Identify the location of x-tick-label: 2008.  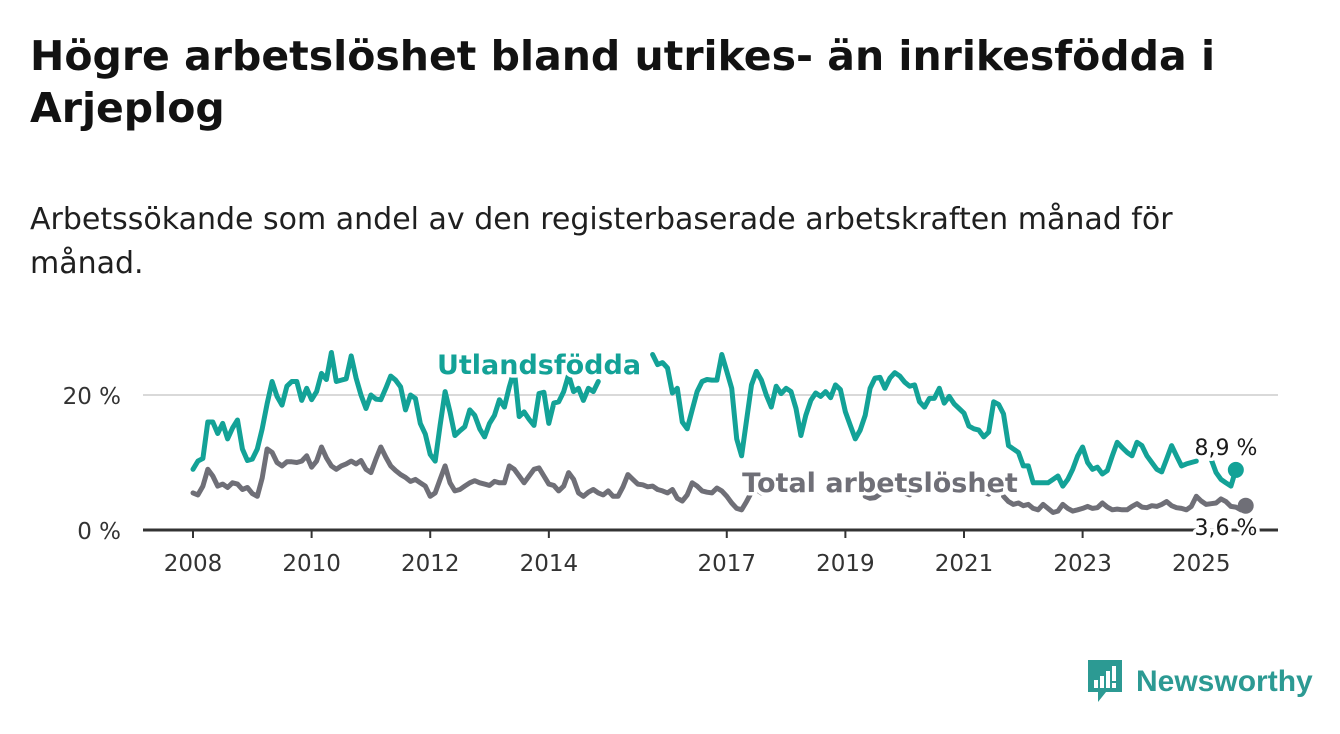
(193, 564).